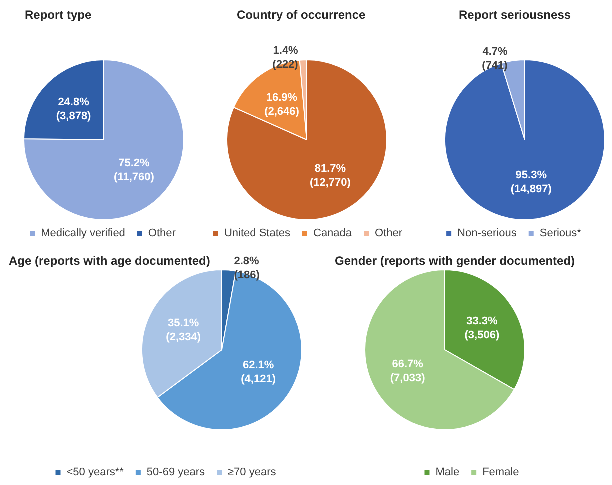 This screenshot has width=612, height=485. I want to click on chart-title: Country of occurrence, so click(301, 15).